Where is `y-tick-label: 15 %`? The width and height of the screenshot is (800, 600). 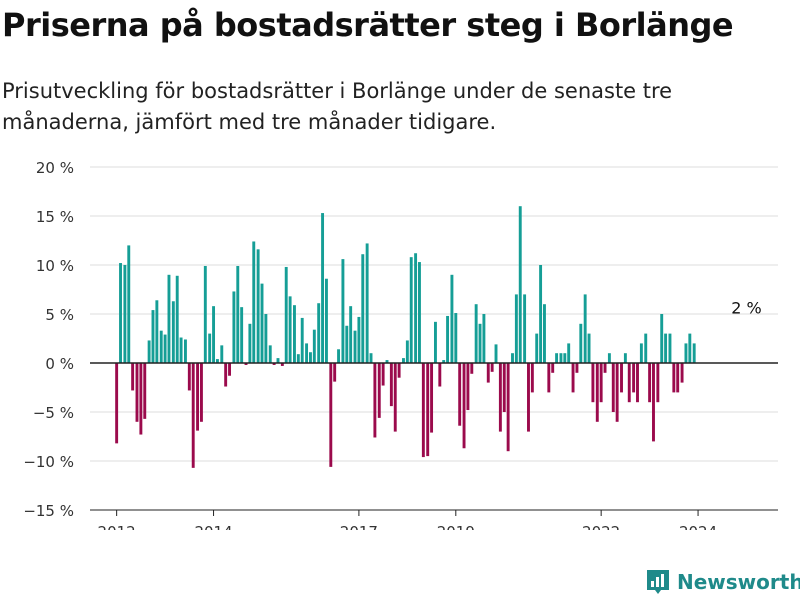
y-tick-label: 15 % is located at coordinates (55, 217).